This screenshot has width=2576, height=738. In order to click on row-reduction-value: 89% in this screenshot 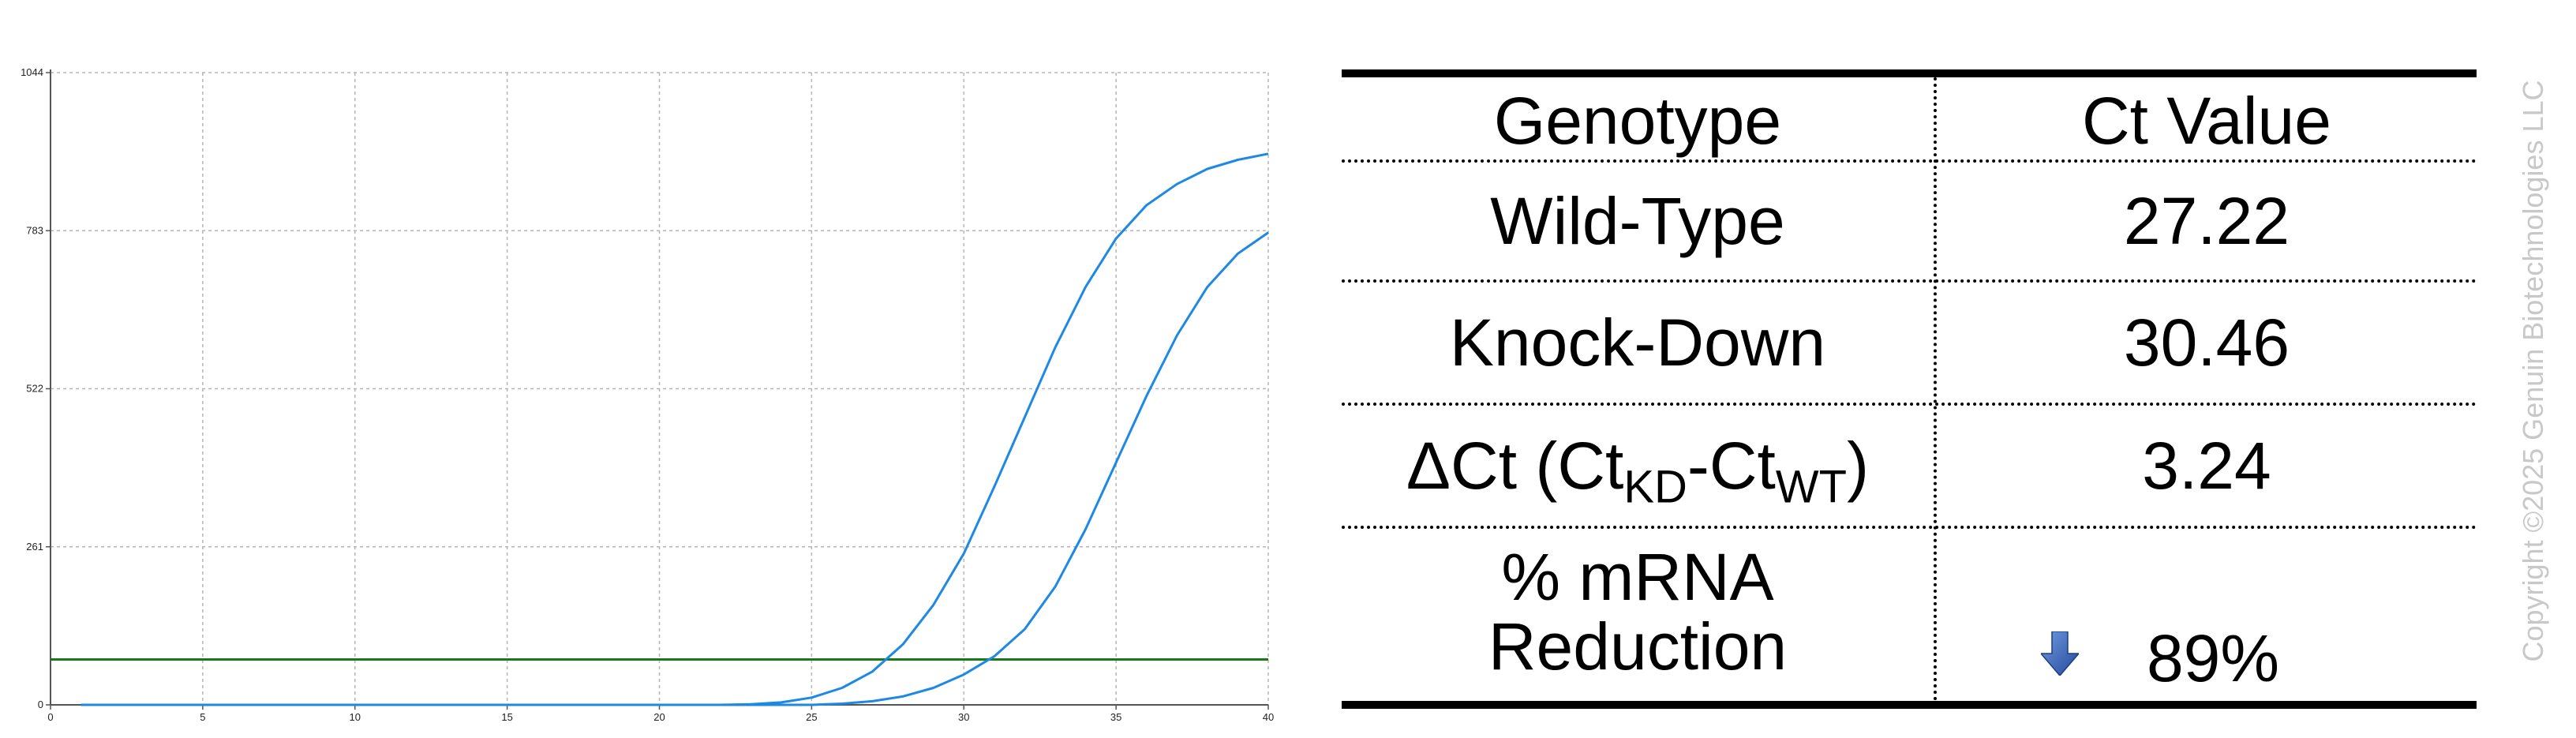, I will do `click(2213, 657)`.